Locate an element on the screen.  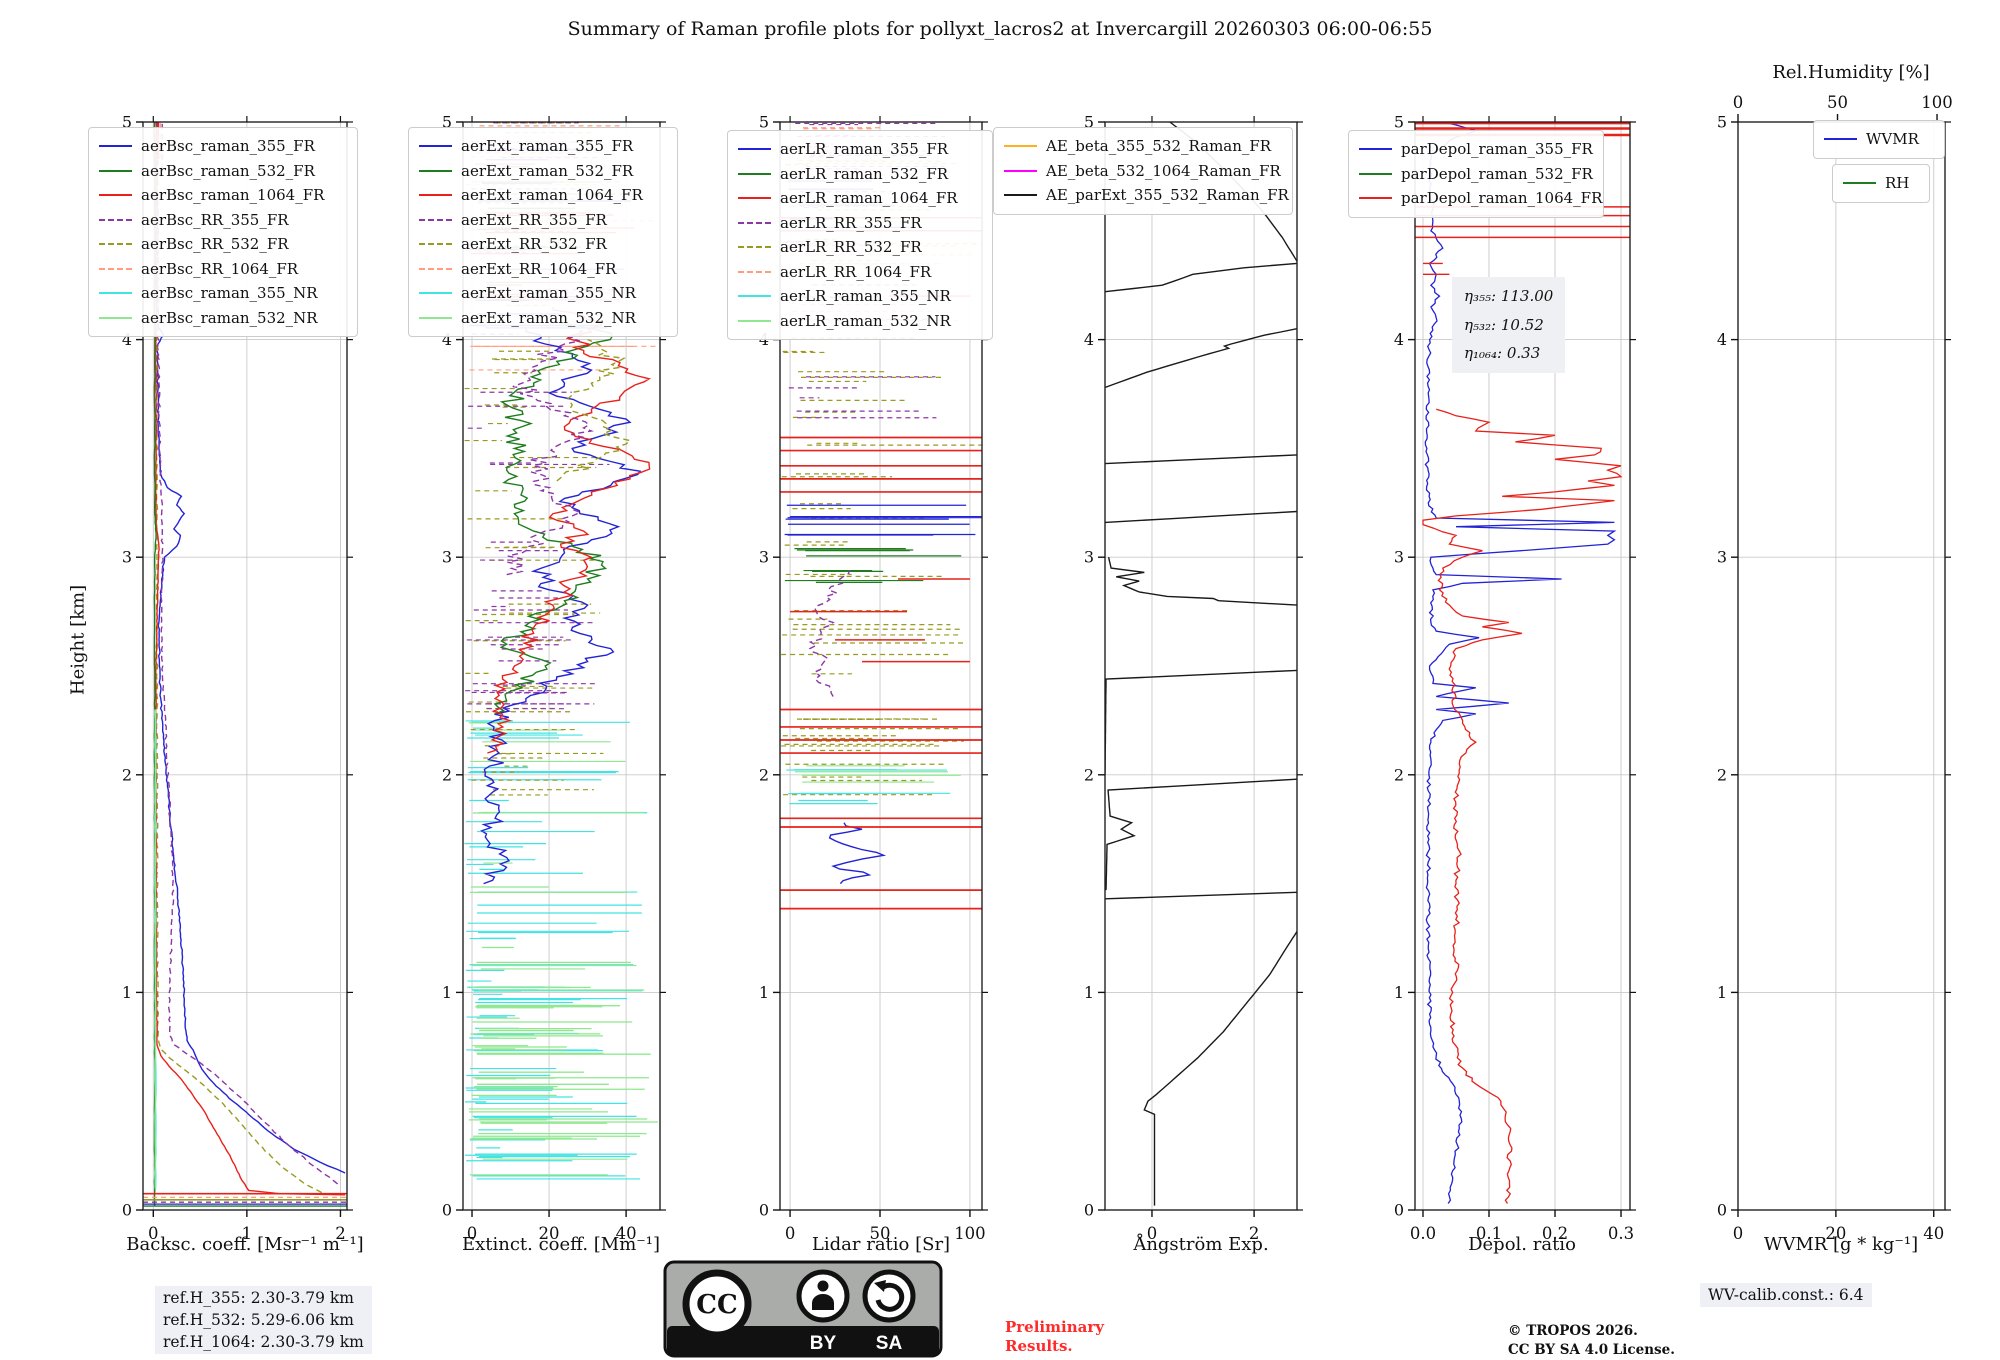
profile-line-aerLR_raman_355_FR is located at coordinates (857, 853).